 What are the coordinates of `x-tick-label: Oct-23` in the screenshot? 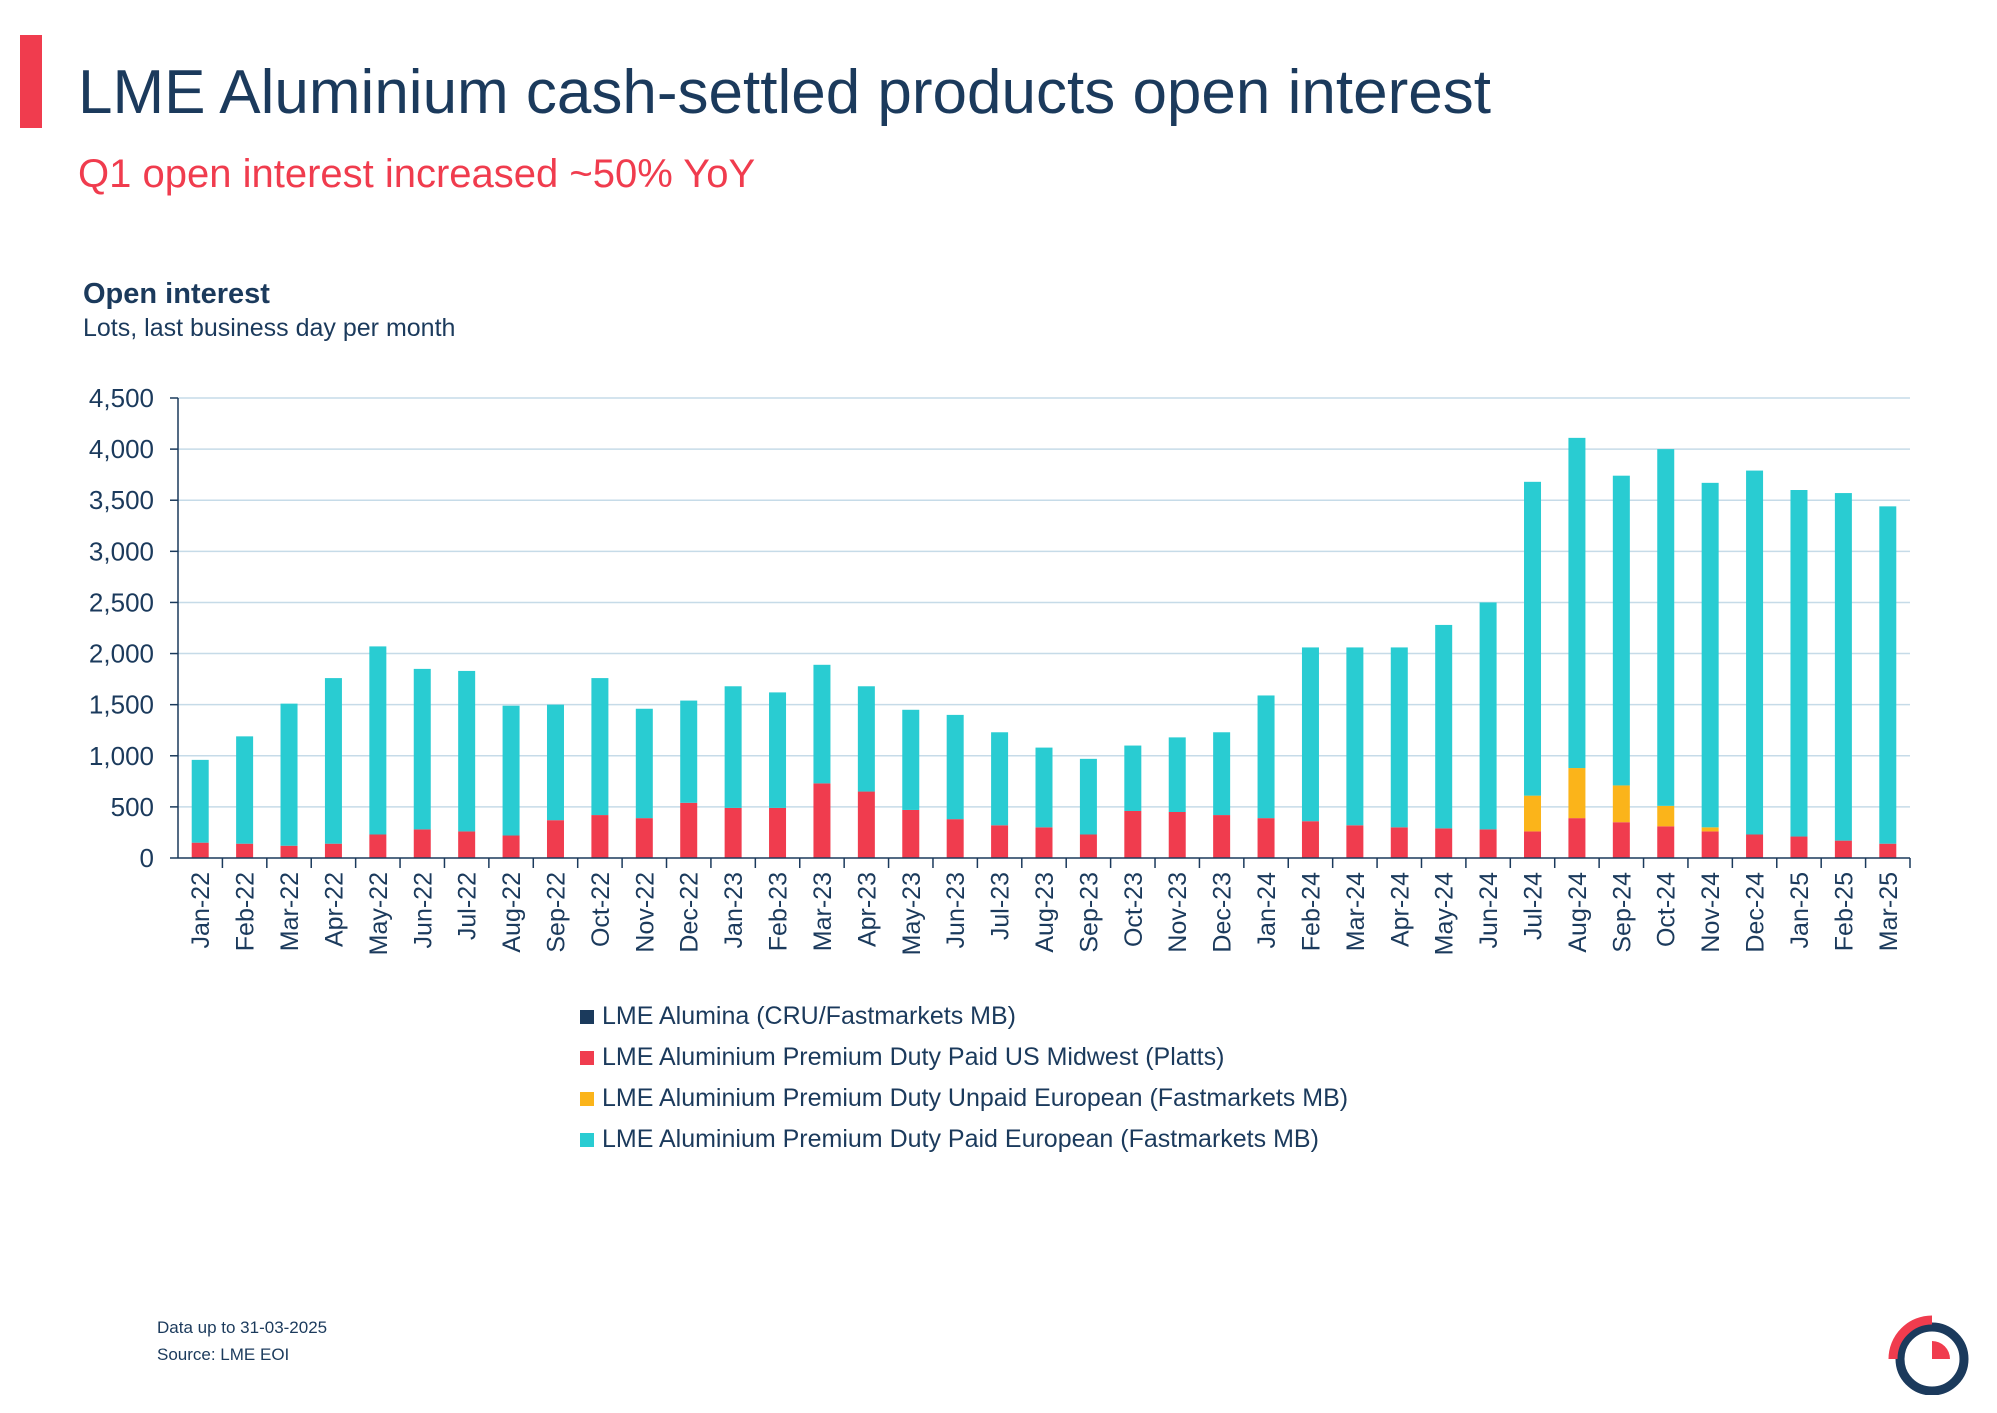 It's located at (1134, 909).